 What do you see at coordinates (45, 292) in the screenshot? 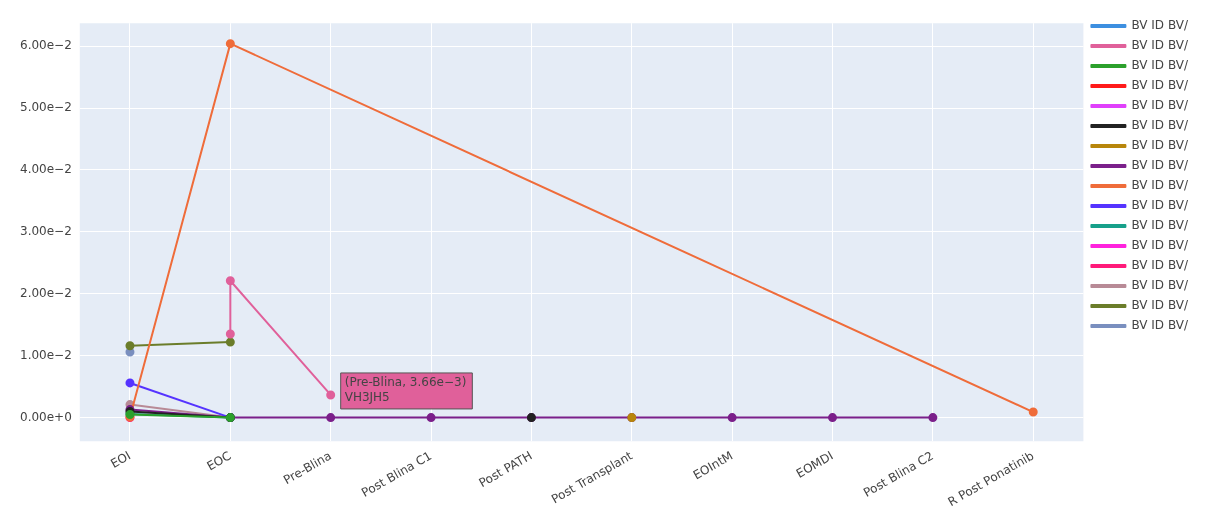
I see `y-tick-label: 2.00e−2` at bounding box center [45, 292].